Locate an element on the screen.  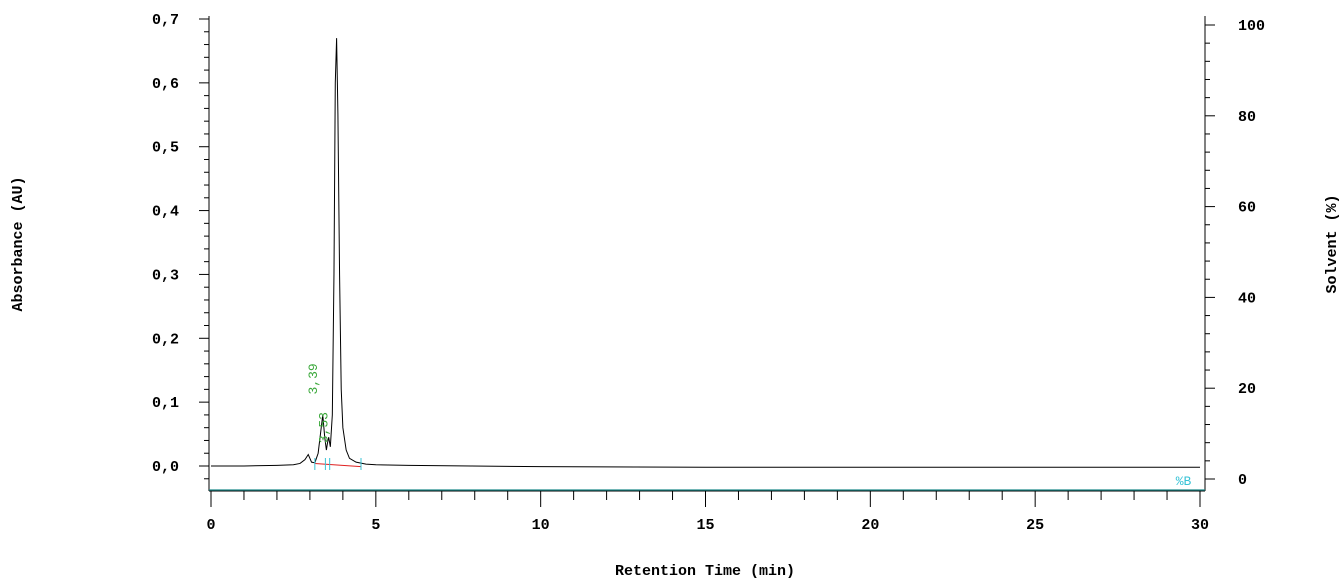
x-tick-label: 15 is located at coordinates (705, 525).